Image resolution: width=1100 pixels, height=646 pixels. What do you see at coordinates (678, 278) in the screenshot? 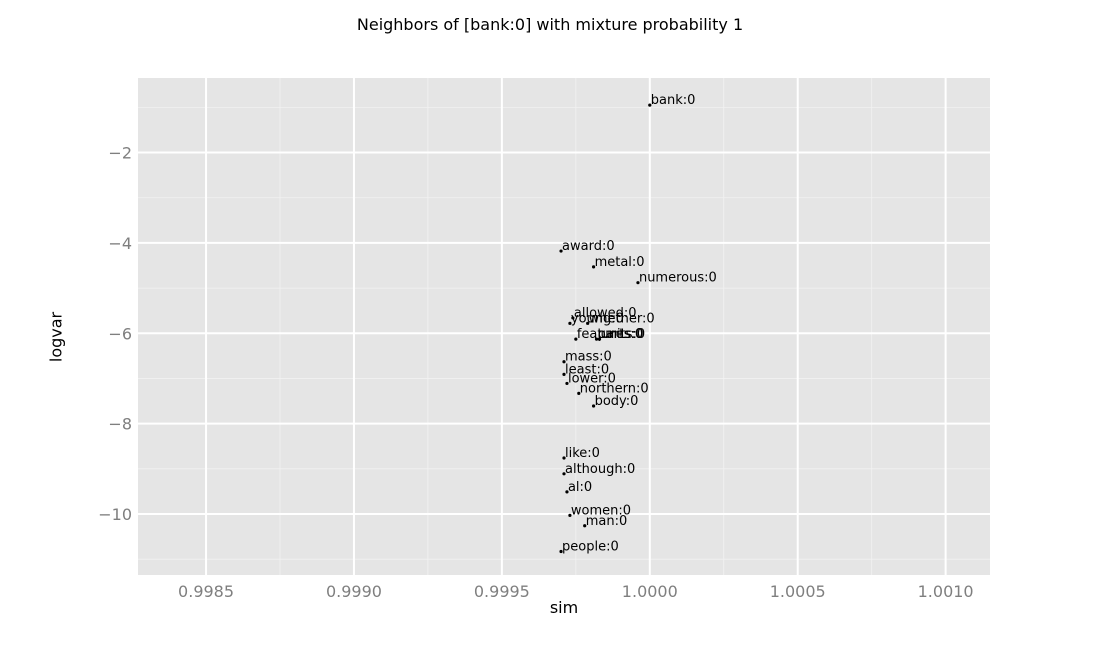
I see `point-label: numerous:0` at bounding box center [678, 278].